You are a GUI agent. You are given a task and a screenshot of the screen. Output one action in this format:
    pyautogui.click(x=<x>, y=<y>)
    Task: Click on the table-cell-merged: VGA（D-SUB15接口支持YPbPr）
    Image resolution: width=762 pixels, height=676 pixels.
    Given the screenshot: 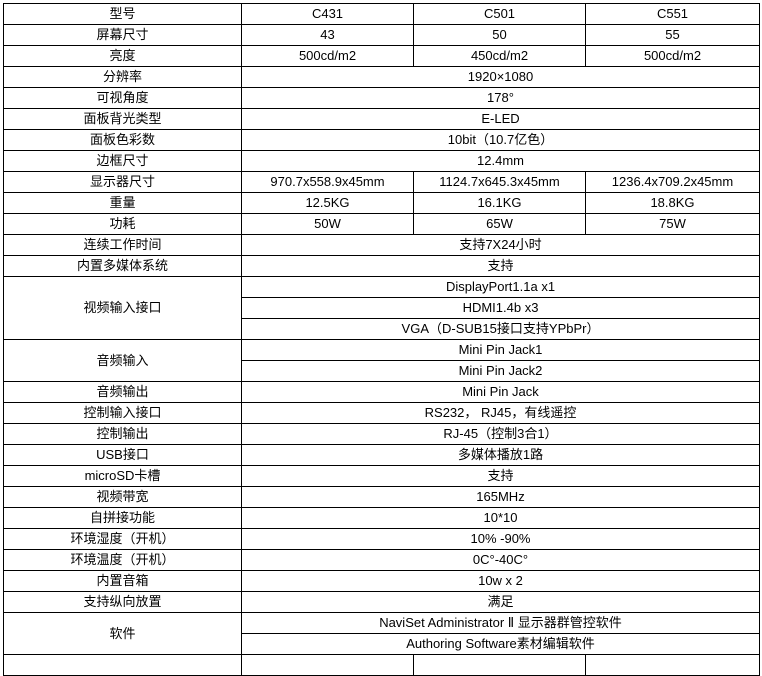 What is the action you would take?
    pyautogui.click(x=500, y=329)
    